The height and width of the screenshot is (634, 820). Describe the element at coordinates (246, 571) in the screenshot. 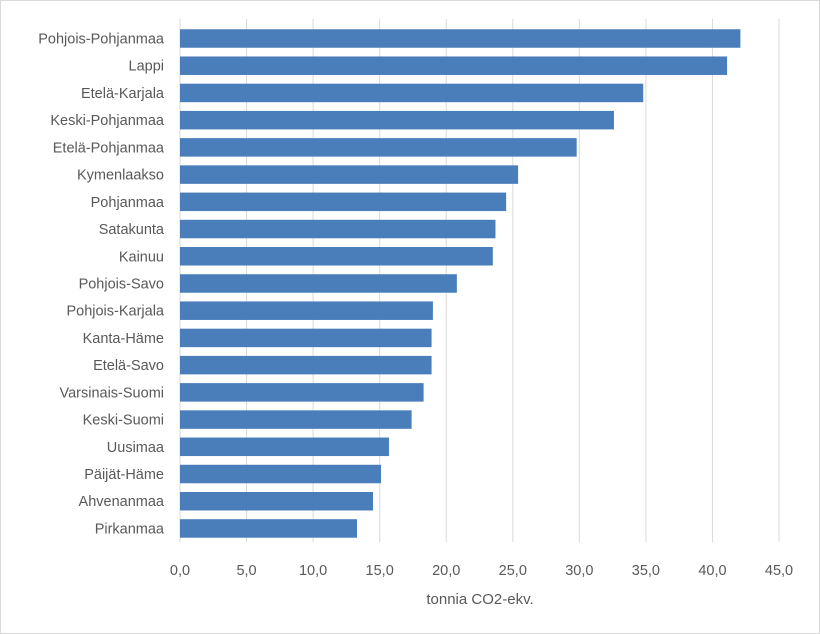

I see `x-tick-label: 5,0` at that location.